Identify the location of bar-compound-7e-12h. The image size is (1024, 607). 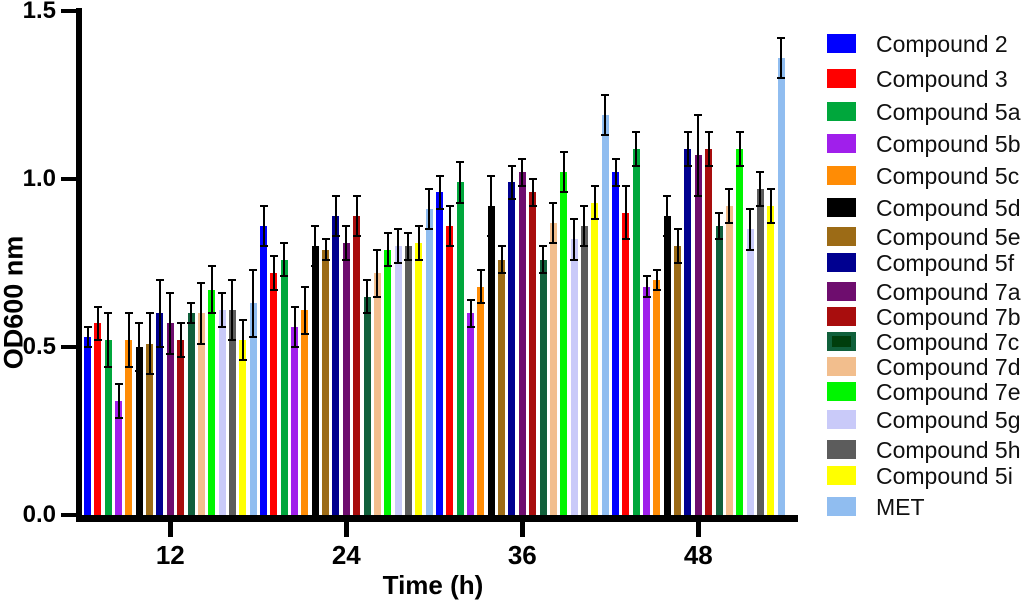
(212, 402).